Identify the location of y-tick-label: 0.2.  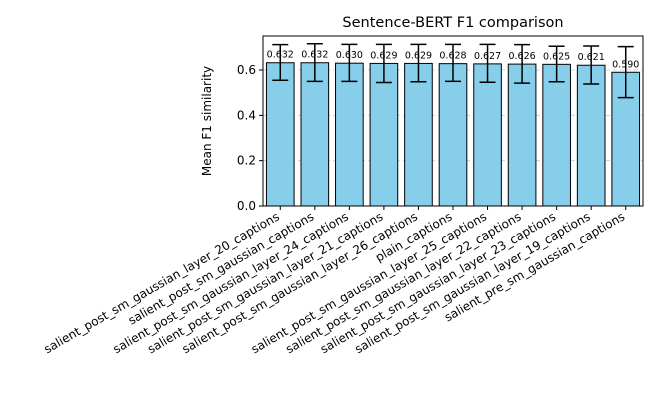
(246, 161).